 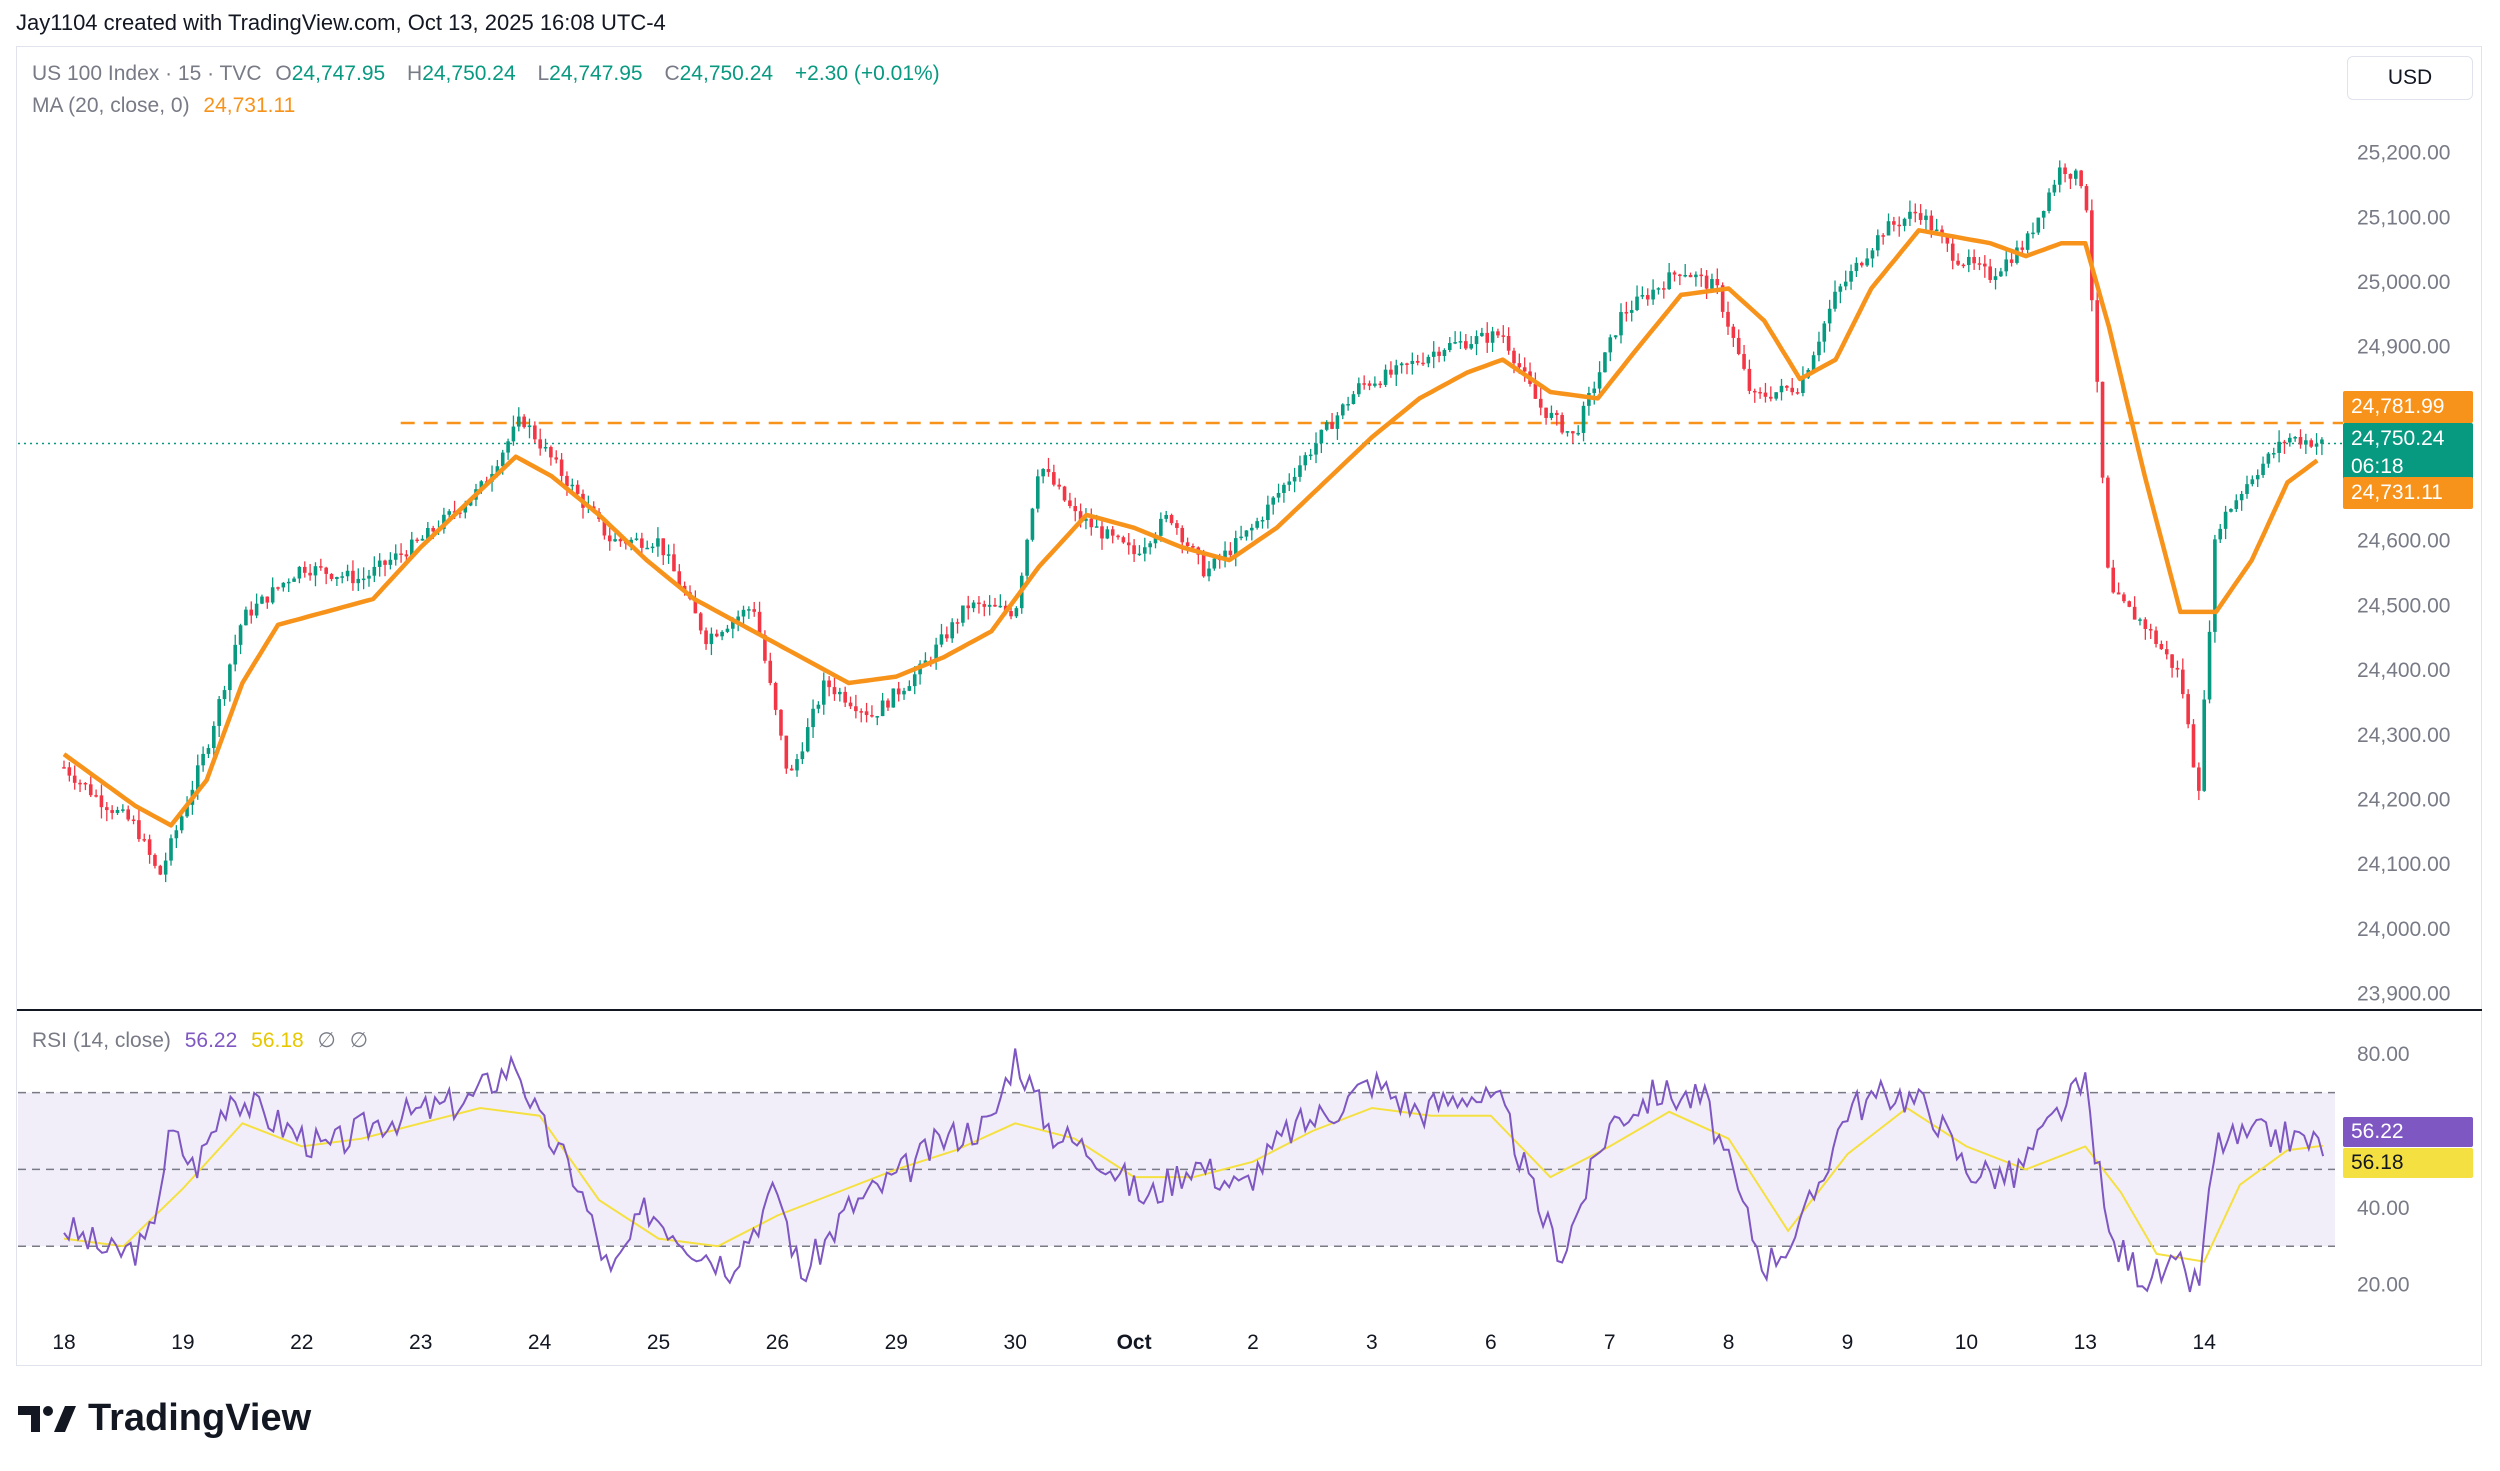 I want to click on high-label: H, so click(x=415, y=73).